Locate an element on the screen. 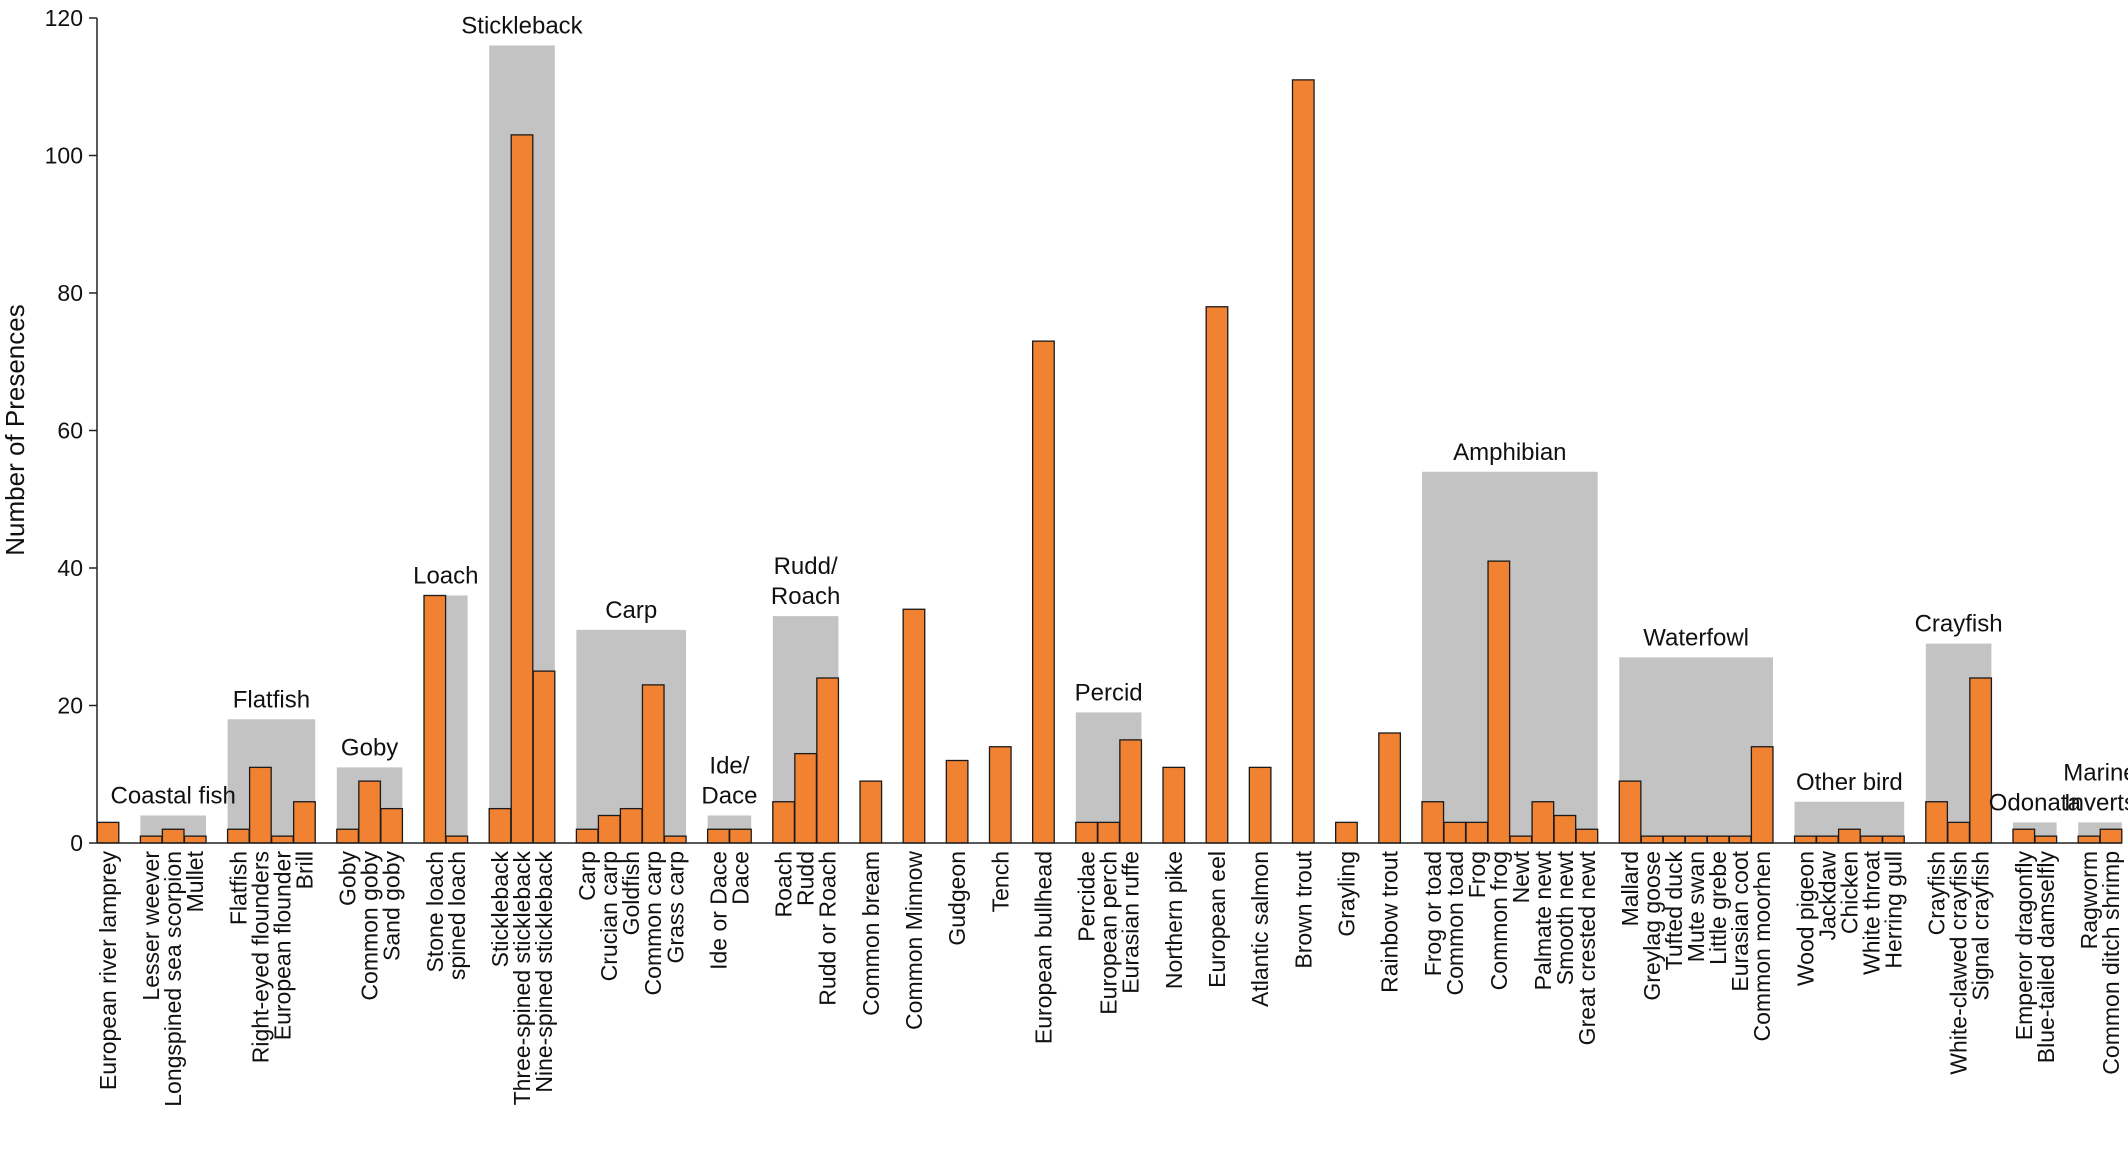  group-label: Flatfish is located at coordinates (271, 699).